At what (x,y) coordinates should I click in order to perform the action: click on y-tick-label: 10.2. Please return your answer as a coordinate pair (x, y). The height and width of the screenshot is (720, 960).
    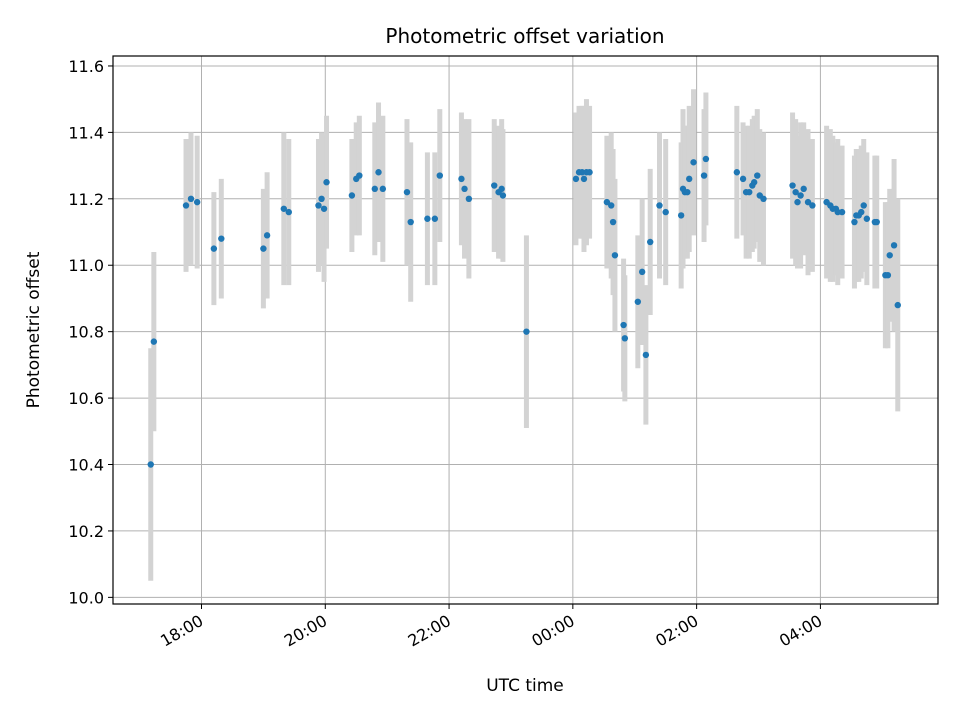
    Looking at the image, I should click on (86, 531).